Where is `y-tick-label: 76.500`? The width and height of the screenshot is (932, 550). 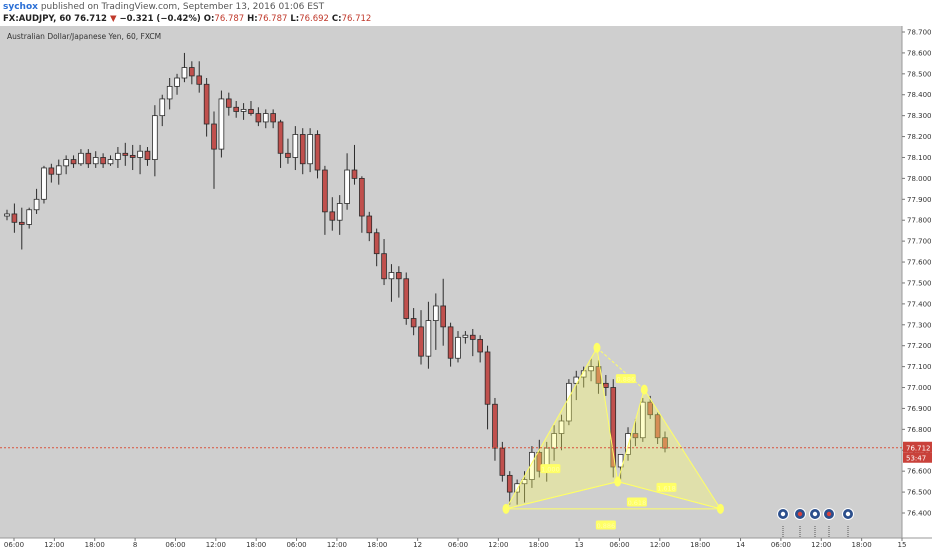
y-tick-label: 76.500 is located at coordinates (919, 493).